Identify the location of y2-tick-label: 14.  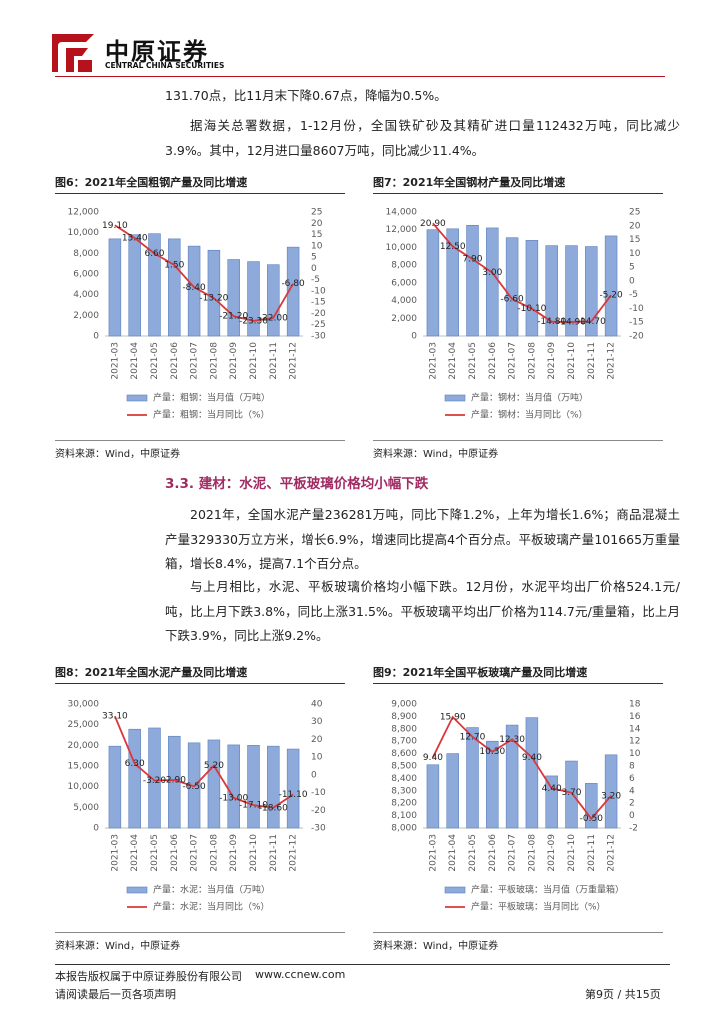
(635, 729).